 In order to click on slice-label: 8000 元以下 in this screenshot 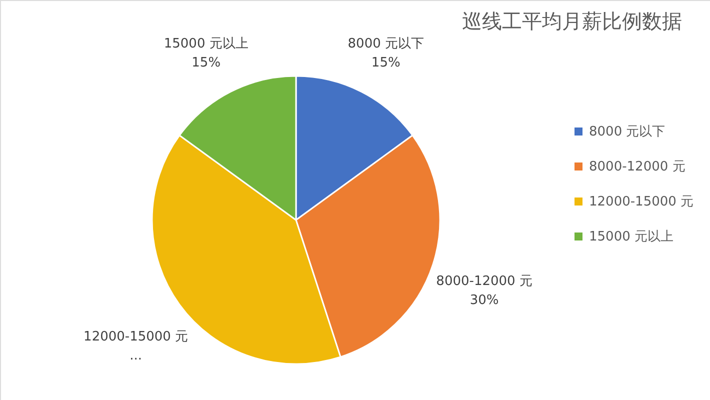, I will do `click(386, 44)`.